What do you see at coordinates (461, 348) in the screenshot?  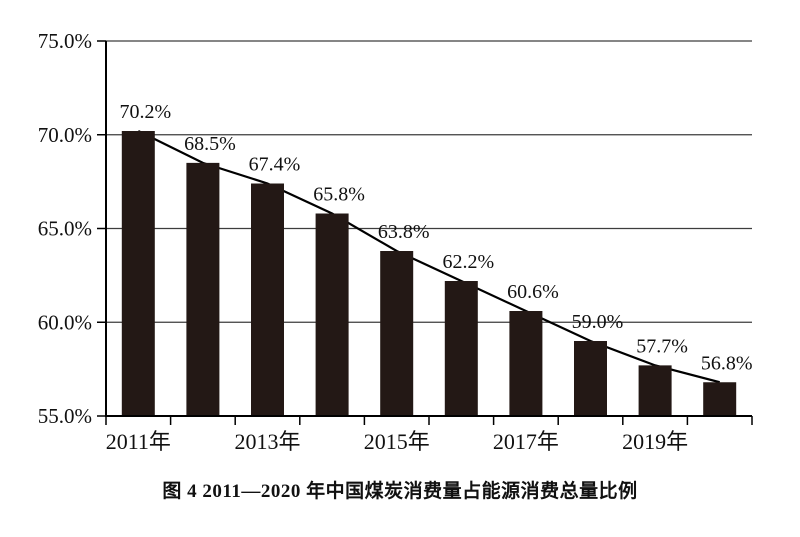 I see `bar-2016年` at bounding box center [461, 348].